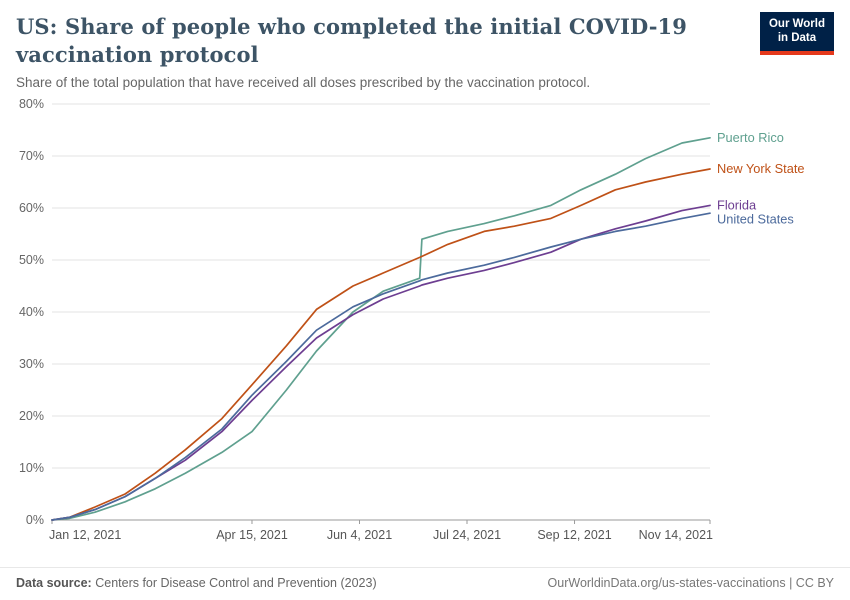  What do you see at coordinates (761, 168) in the screenshot?
I see `svg-text: New York State` at bounding box center [761, 168].